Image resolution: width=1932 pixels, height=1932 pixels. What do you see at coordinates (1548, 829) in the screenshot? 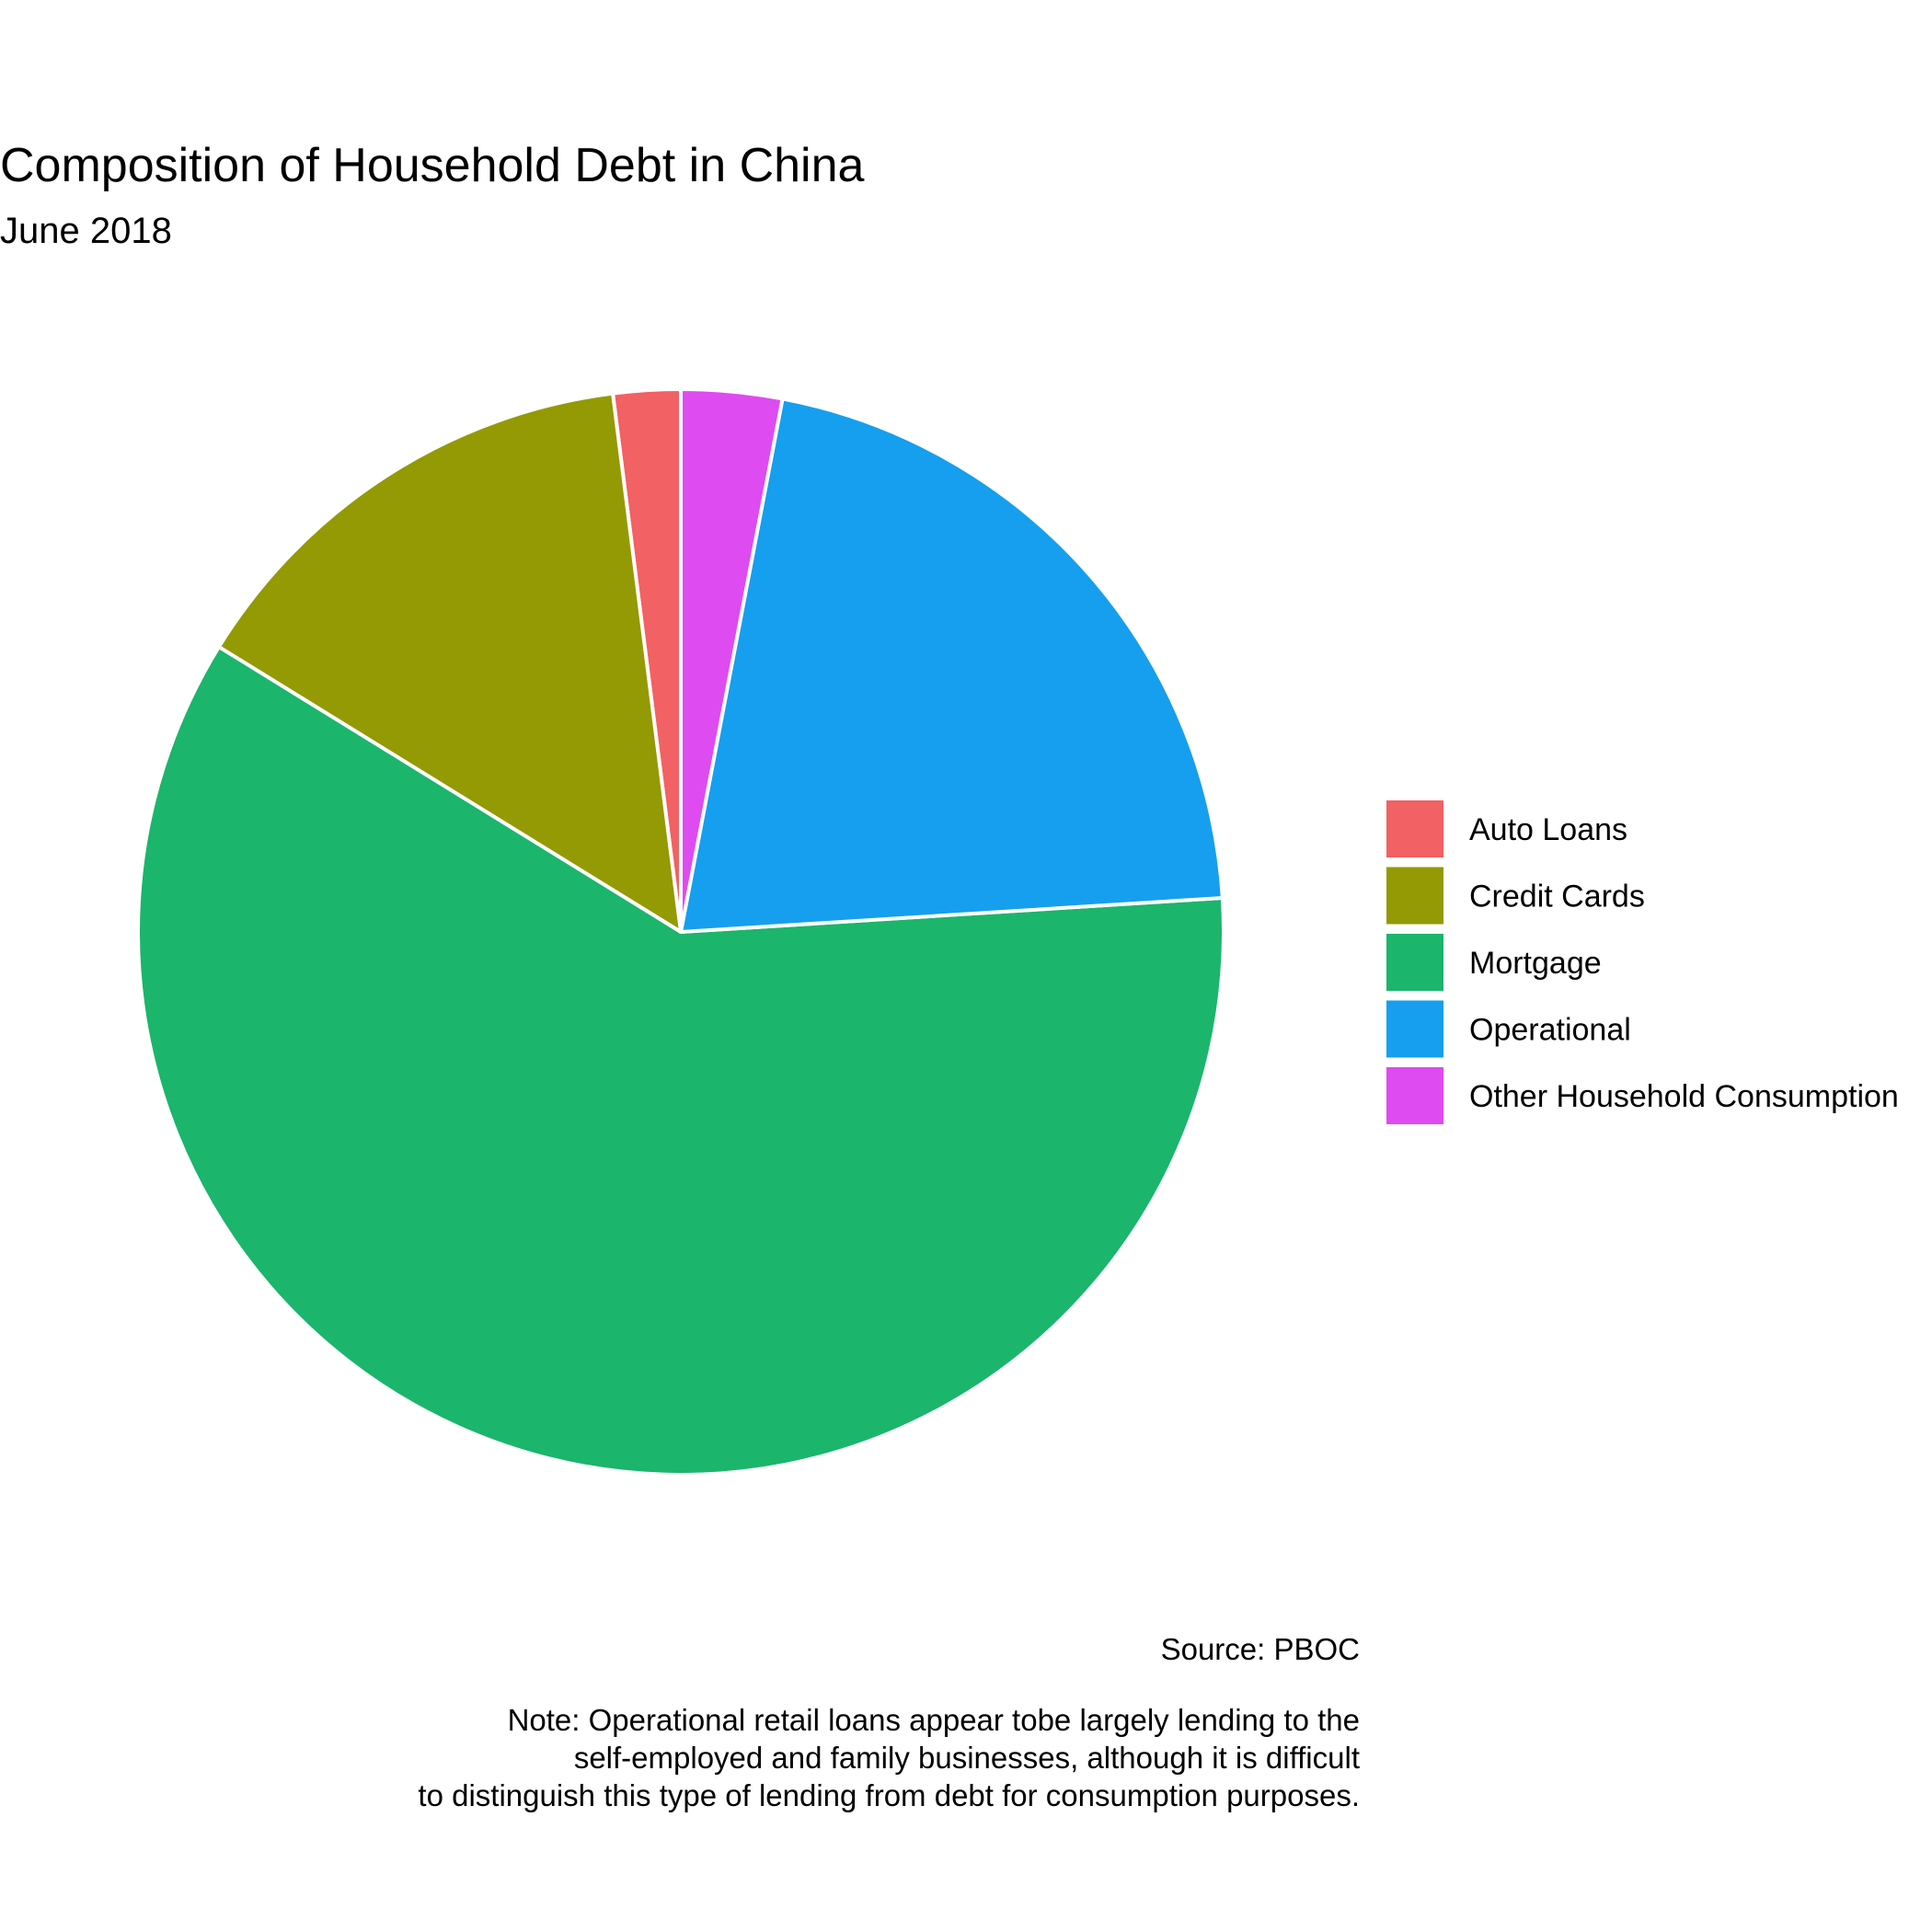
I see `legend-label-auto-loans: Auto Loans` at bounding box center [1548, 829].